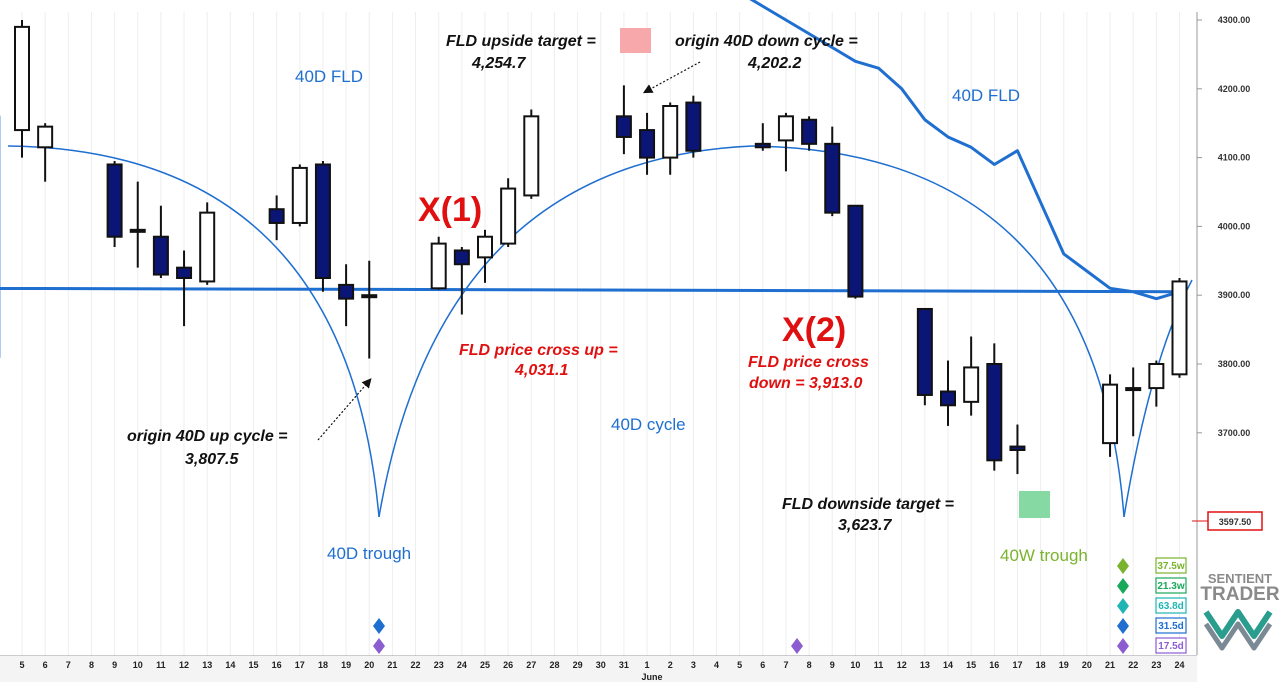 The height and width of the screenshot is (682, 1283). What do you see at coordinates (1123, 626) in the screenshot?
I see `cycle-diamond-31d` at bounding box center [1123, 626].